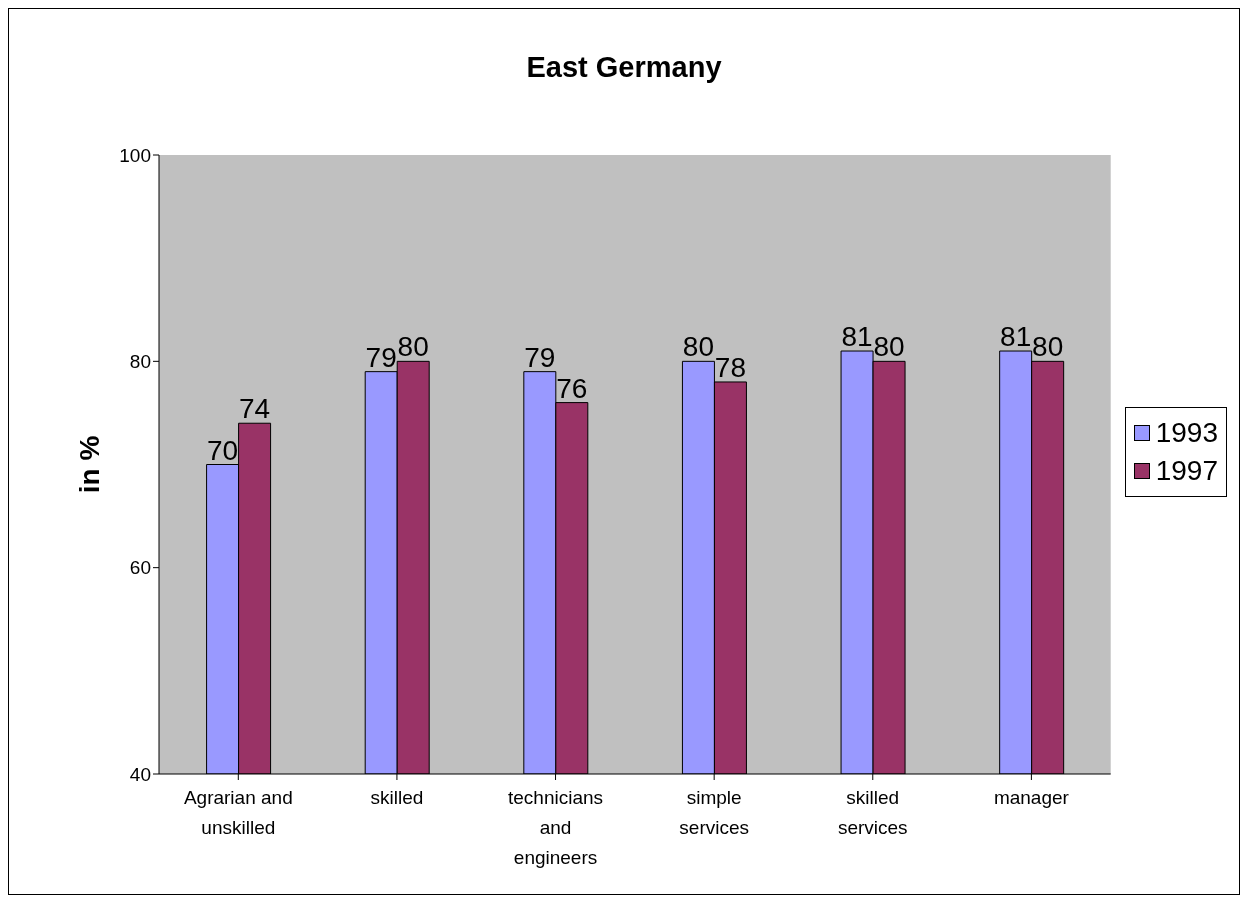 Image resolution: width=1248 pixels, height=903 pixels. I want to click on x-tick-label: skilled services, so click(872, 812).